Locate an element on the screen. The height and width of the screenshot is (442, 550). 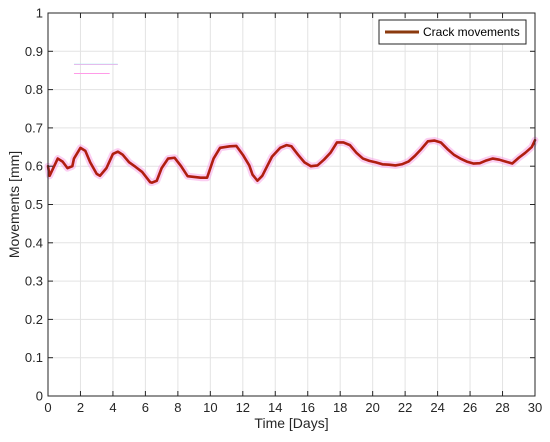
x-tick-label-15: 30 is located at coordinates (535, 407).